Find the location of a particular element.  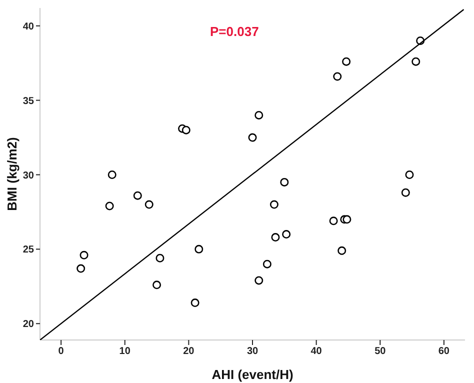

x-tick-label: 40 is located at coordinates (316, 352).